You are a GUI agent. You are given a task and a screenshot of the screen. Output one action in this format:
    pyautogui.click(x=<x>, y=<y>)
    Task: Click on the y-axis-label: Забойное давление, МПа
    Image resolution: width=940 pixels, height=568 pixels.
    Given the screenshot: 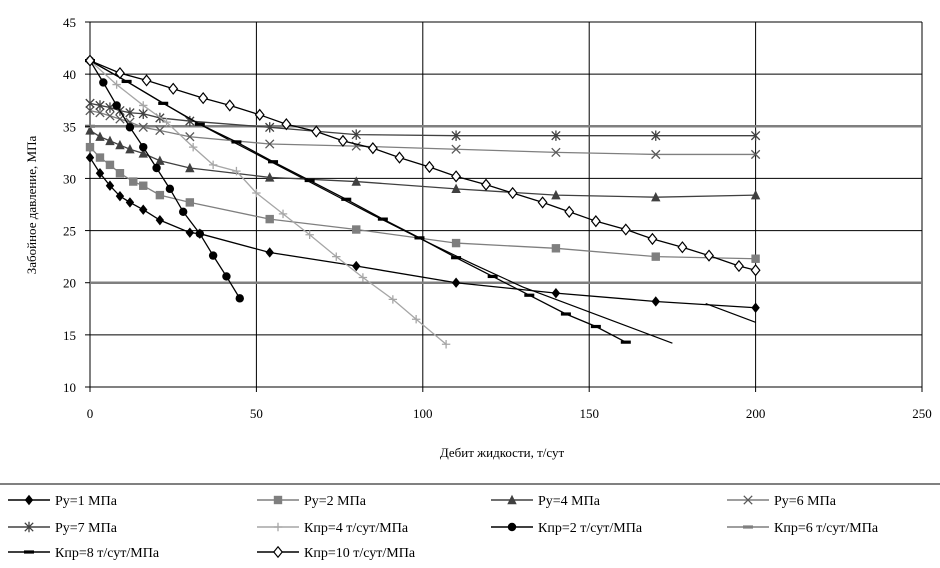 What is the action you would take?
    pyautogui.click(x=31, y=205)
    